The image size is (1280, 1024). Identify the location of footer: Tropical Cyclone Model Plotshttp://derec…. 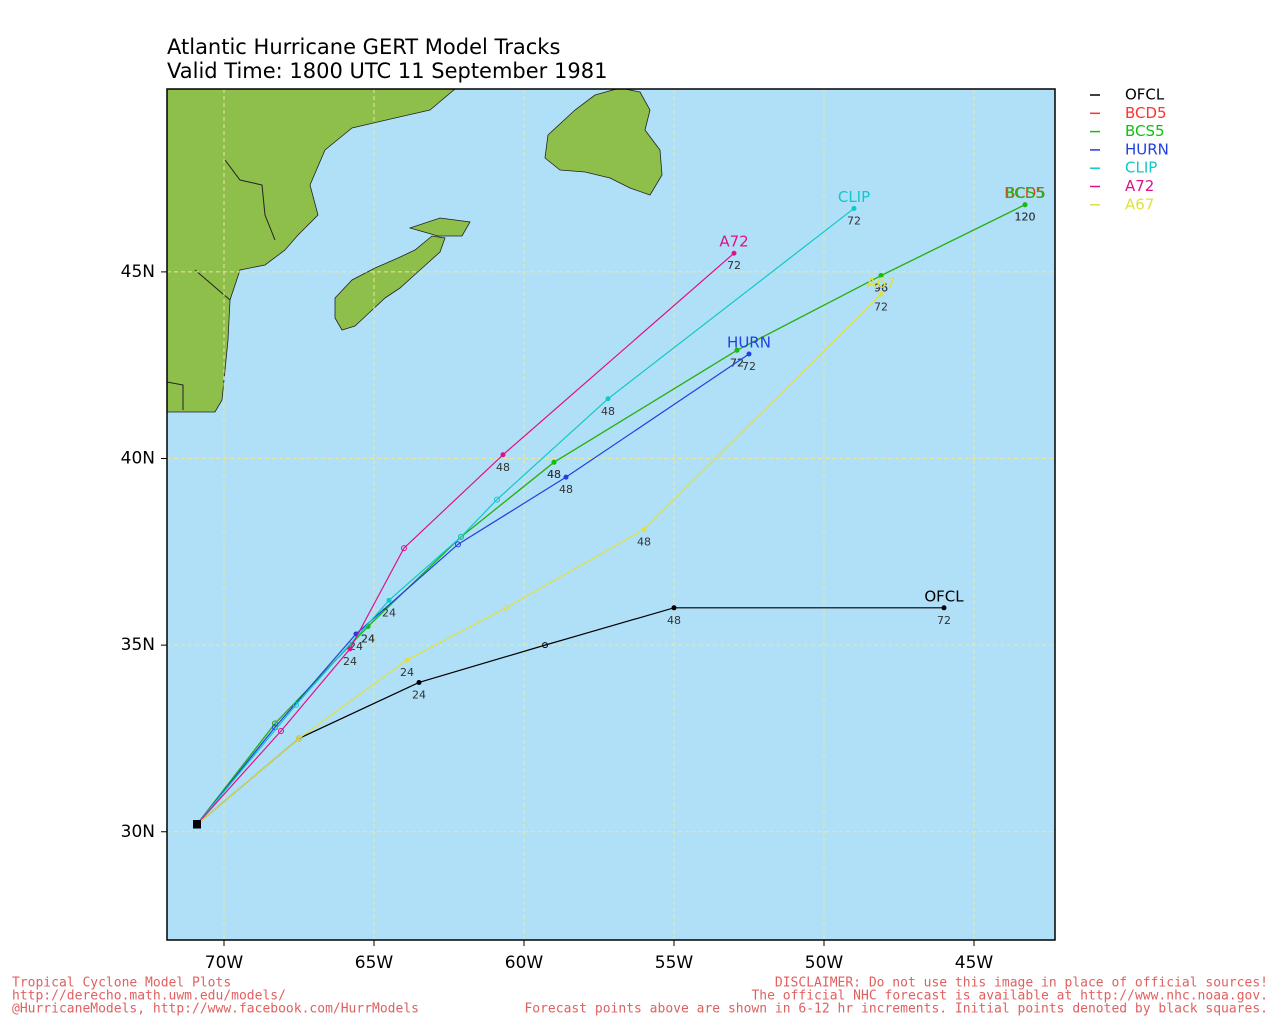
(640, 996).